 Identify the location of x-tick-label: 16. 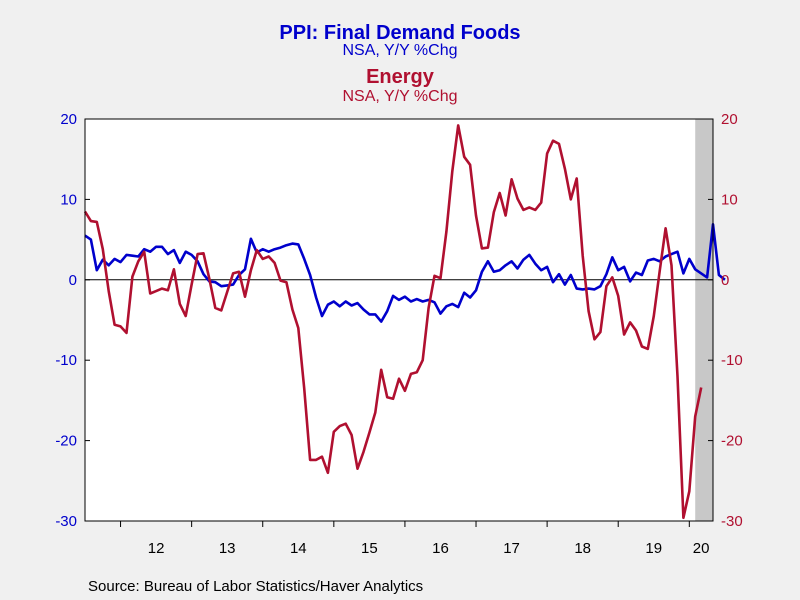
(440, 548).